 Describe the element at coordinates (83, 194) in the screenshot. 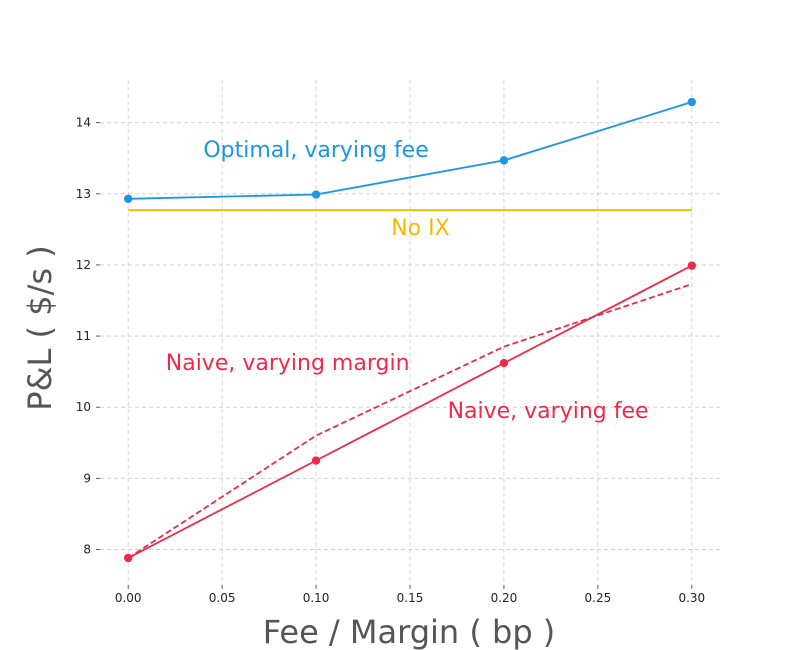

I see `y-tick-label: 13` at that location.